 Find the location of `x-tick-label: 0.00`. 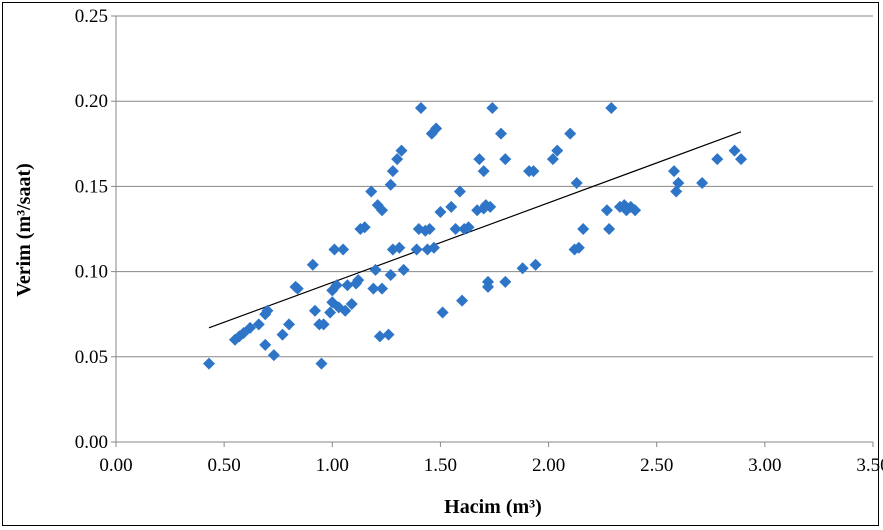

x-tick-label: 0.00 is located at coordinates (115, 465).